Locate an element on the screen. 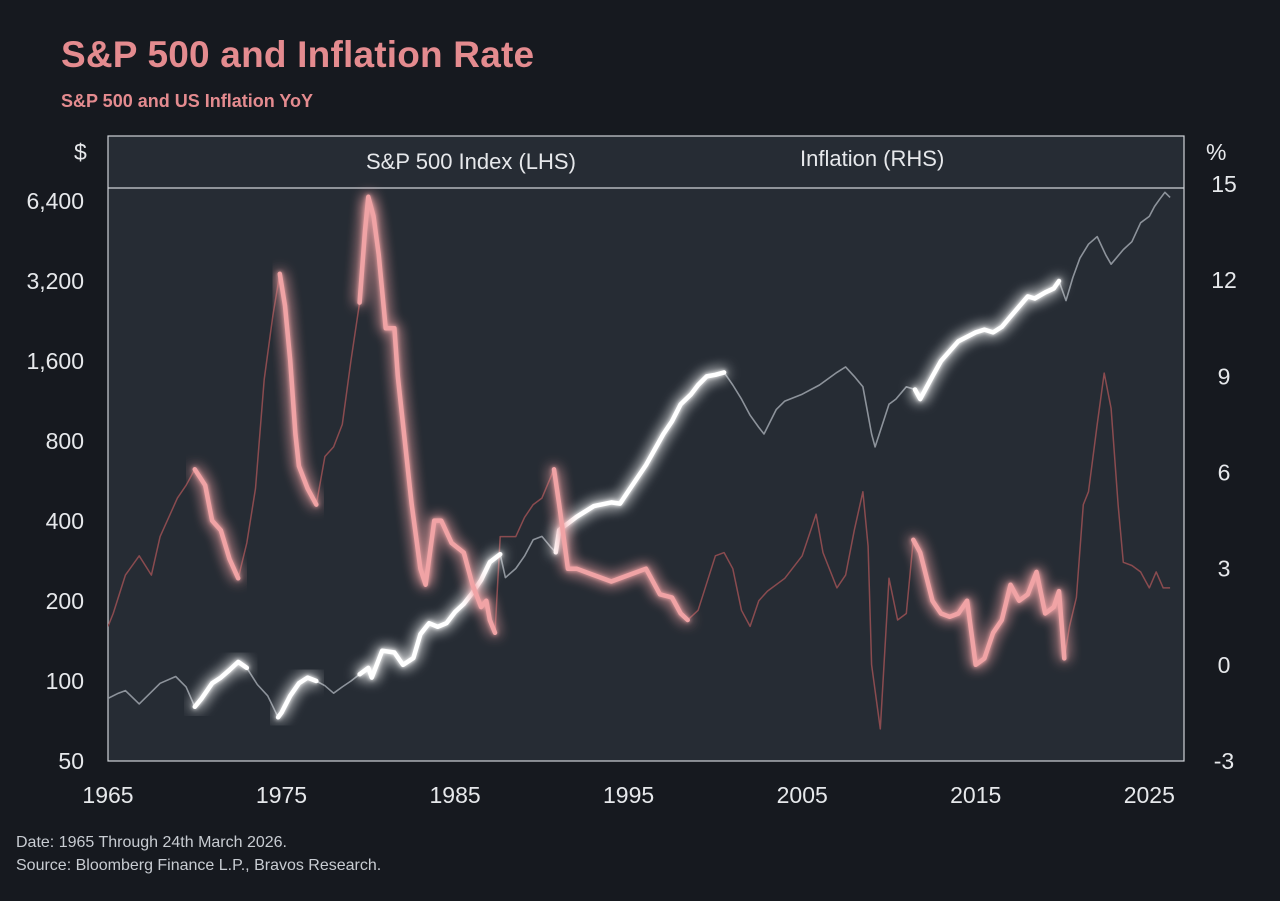 This screenshot has height=901, width=1280. x-tick-label: 1965 is located at coordinates (107, 795).